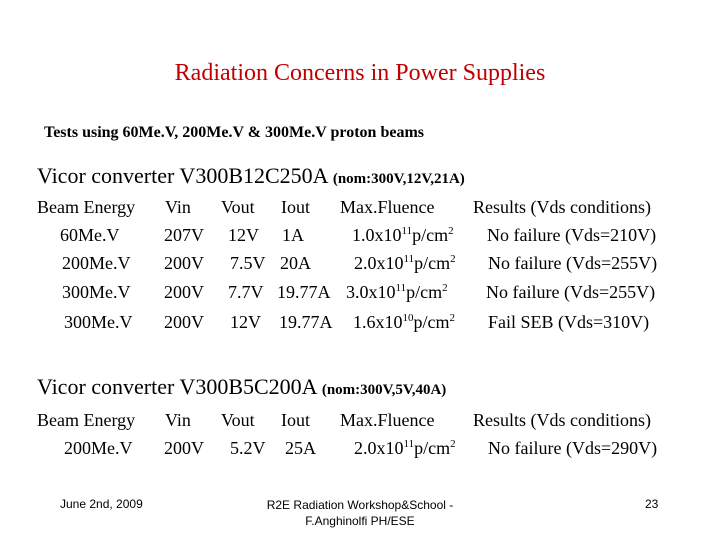 Image resolution: width=720 pixels, height=540 pixels. What do you see at coordinates (246, 292) in the screenshot?
I see `table-row-3-vout: 7.7V` at bounding box center [246, 292].